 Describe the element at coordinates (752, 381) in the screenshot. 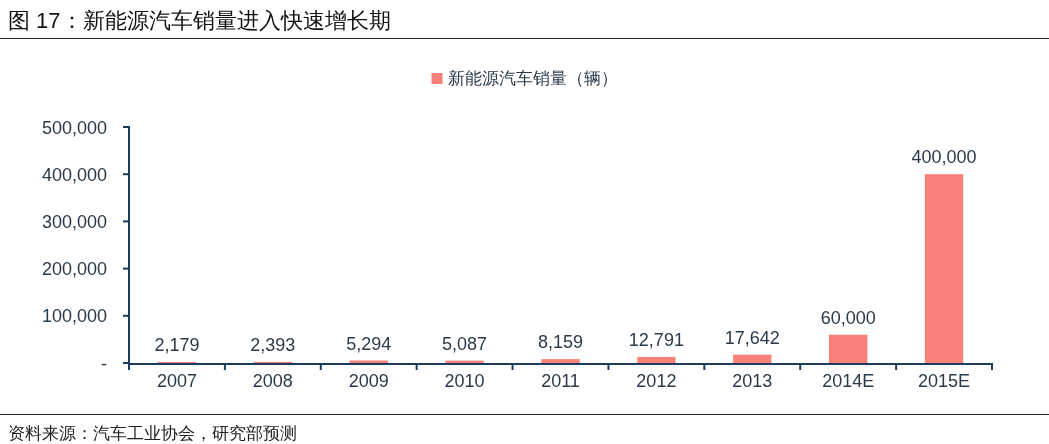

I see `xtick: 2013` at that location.